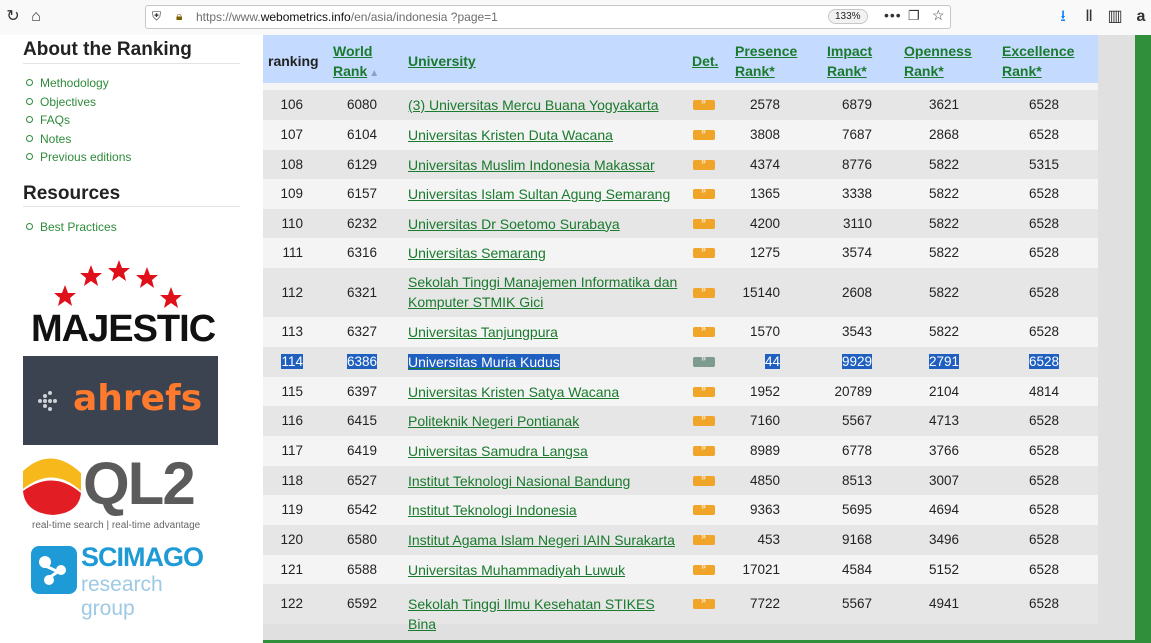 Image resolution: width=1151 pixels, height=643 pixels. Describe the element at coordinates (856, 193) in the screenshot. I see `cell-impact-rank: 3338` at that location.